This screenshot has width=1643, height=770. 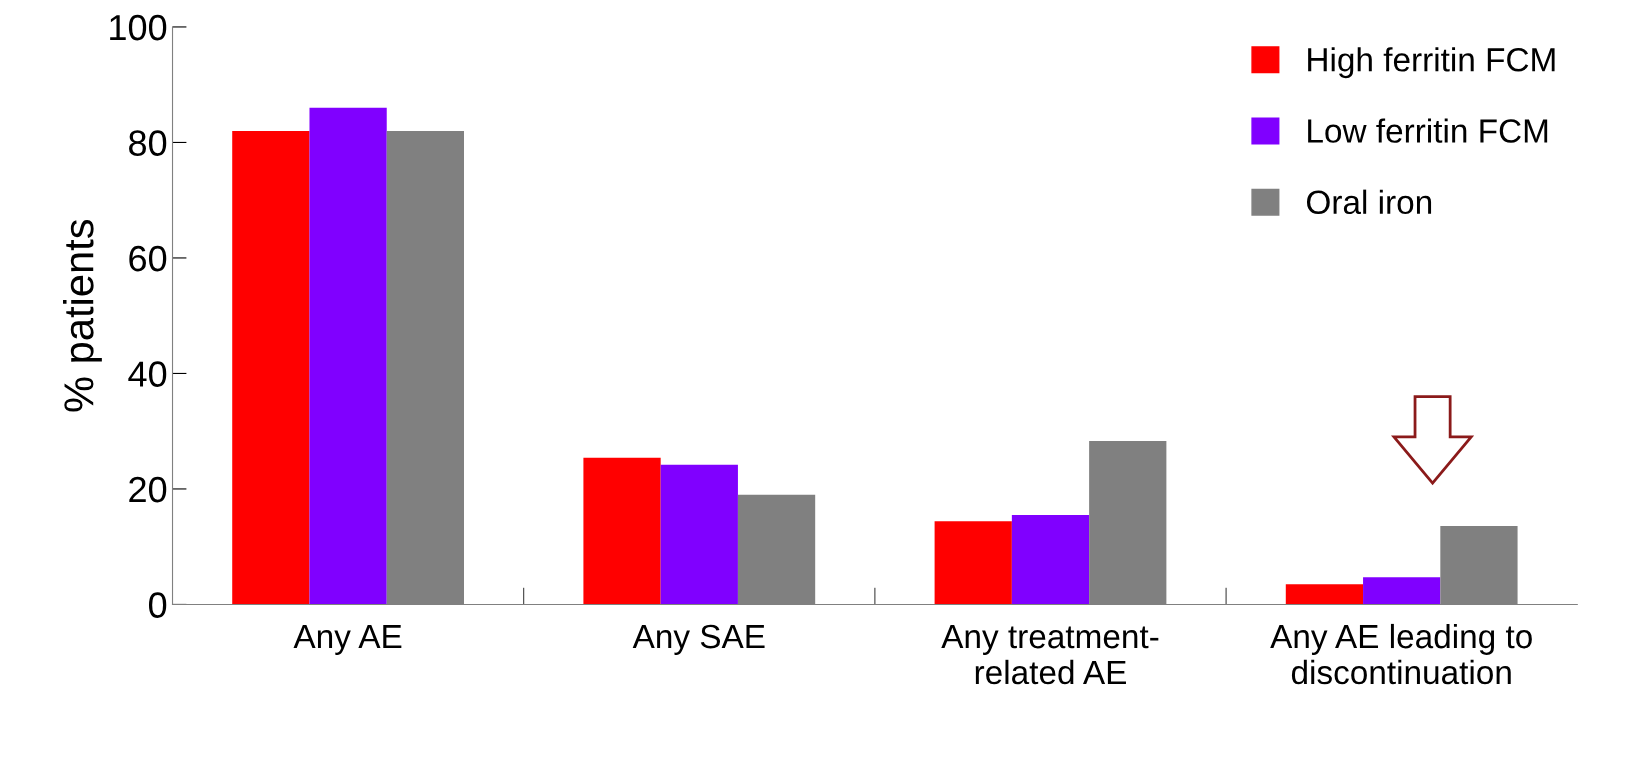 What do you see at coordinates (148, 258) in the screenshot?
I see `y-tick-label: 60` at bounding box center [148, 258].